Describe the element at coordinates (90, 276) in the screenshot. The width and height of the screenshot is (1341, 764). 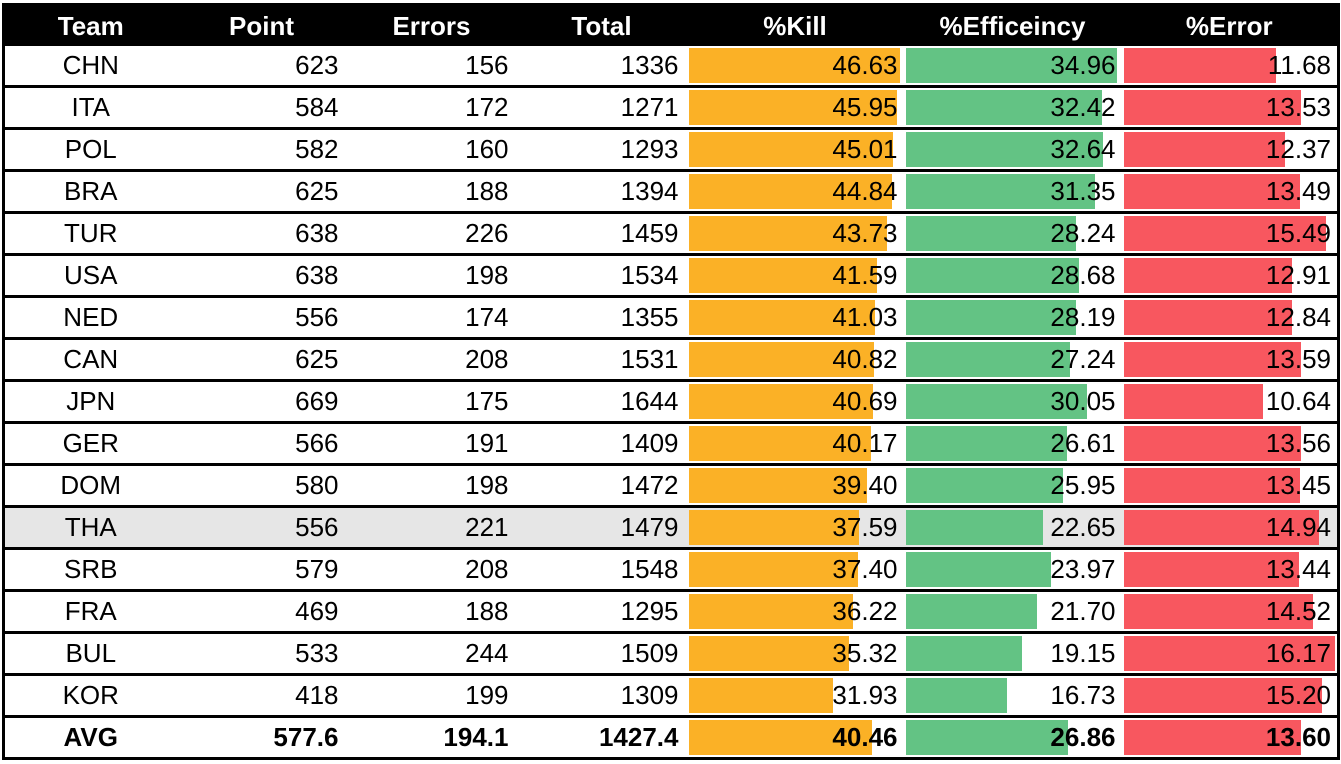
I see `team-cell: USA` at that location.